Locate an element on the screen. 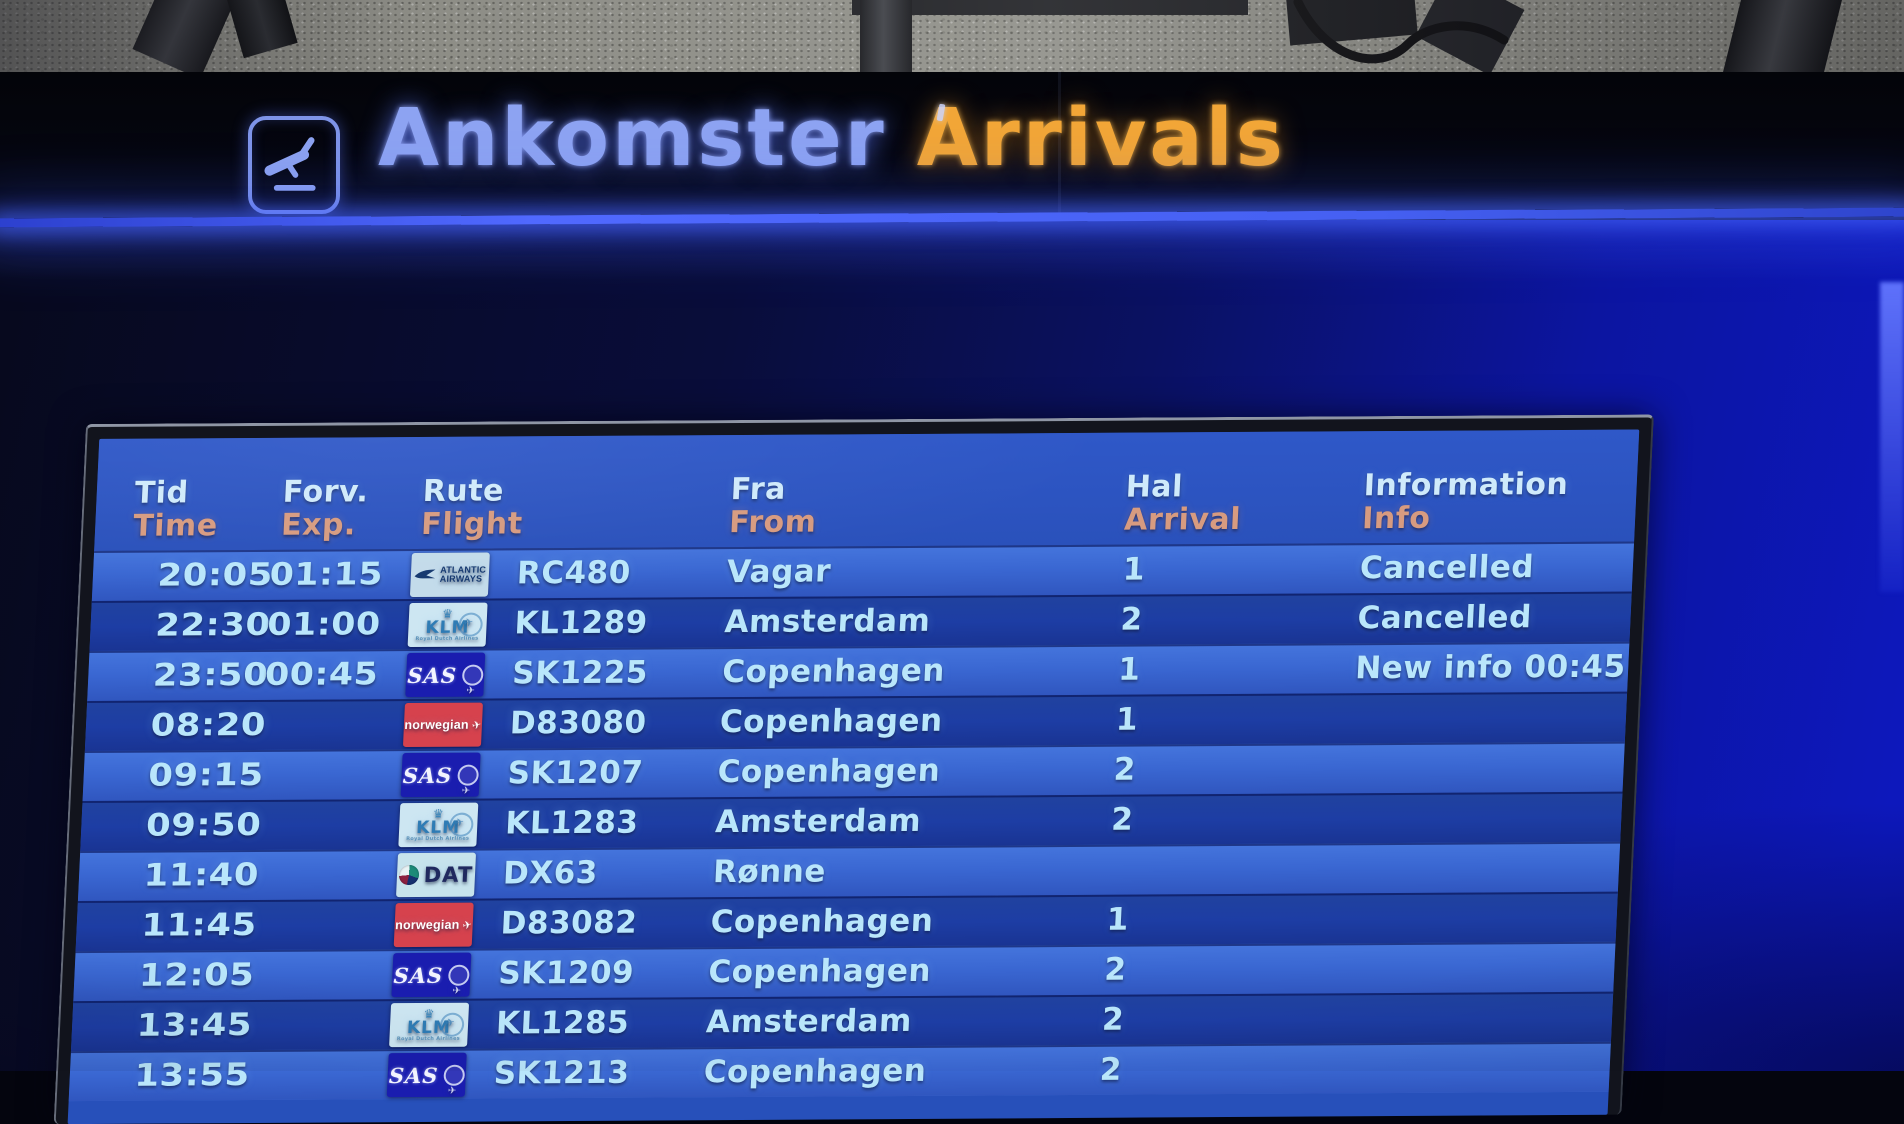  banner-title: Ankomster Arrivals is located at coordinates (832, 138).